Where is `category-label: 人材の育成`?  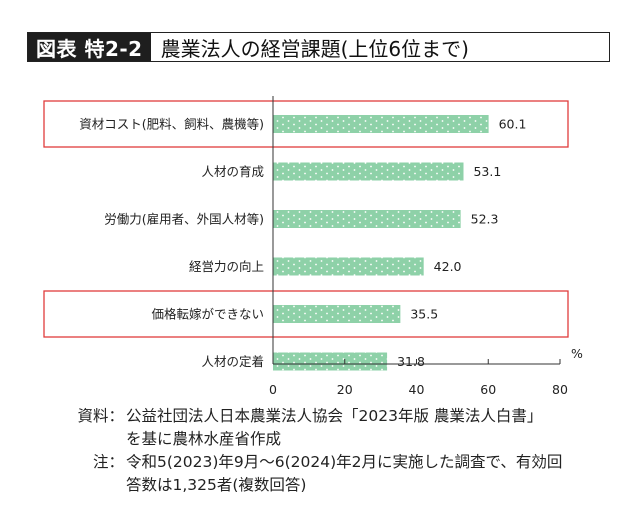
category-label: 人材の育成 is located at coordinates (232, 171).